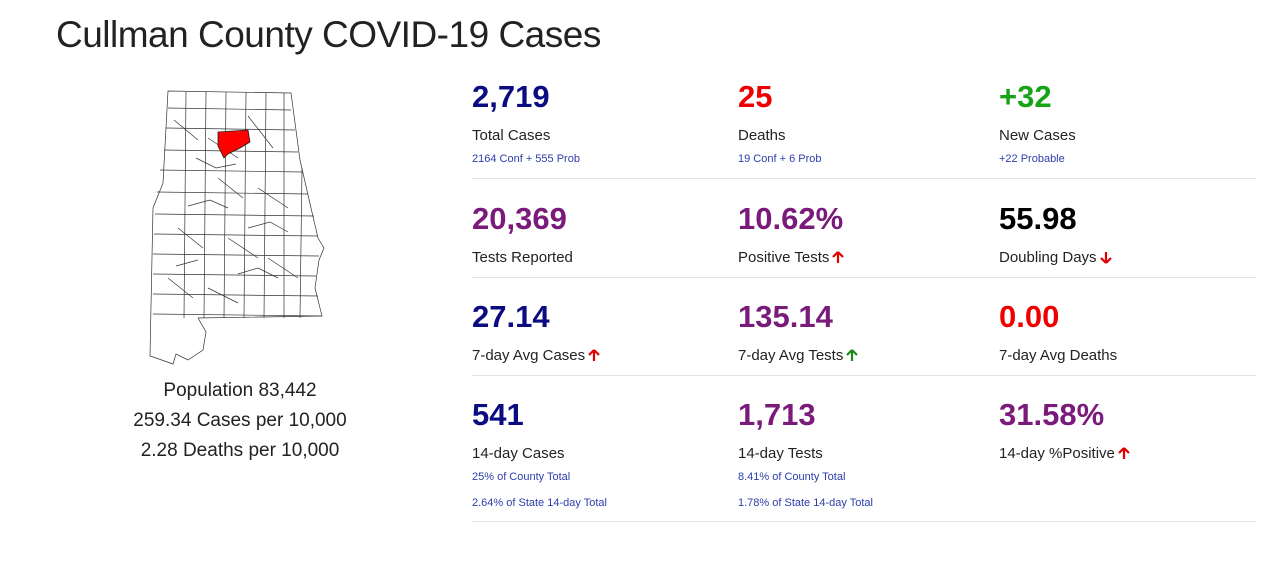 Image resolution: width=1267 pixels, height=562 pixels. What do you see at coordinates (240, 229) in the screenshot?
I see `alabama-county-map` at bounding box center [240, 229].